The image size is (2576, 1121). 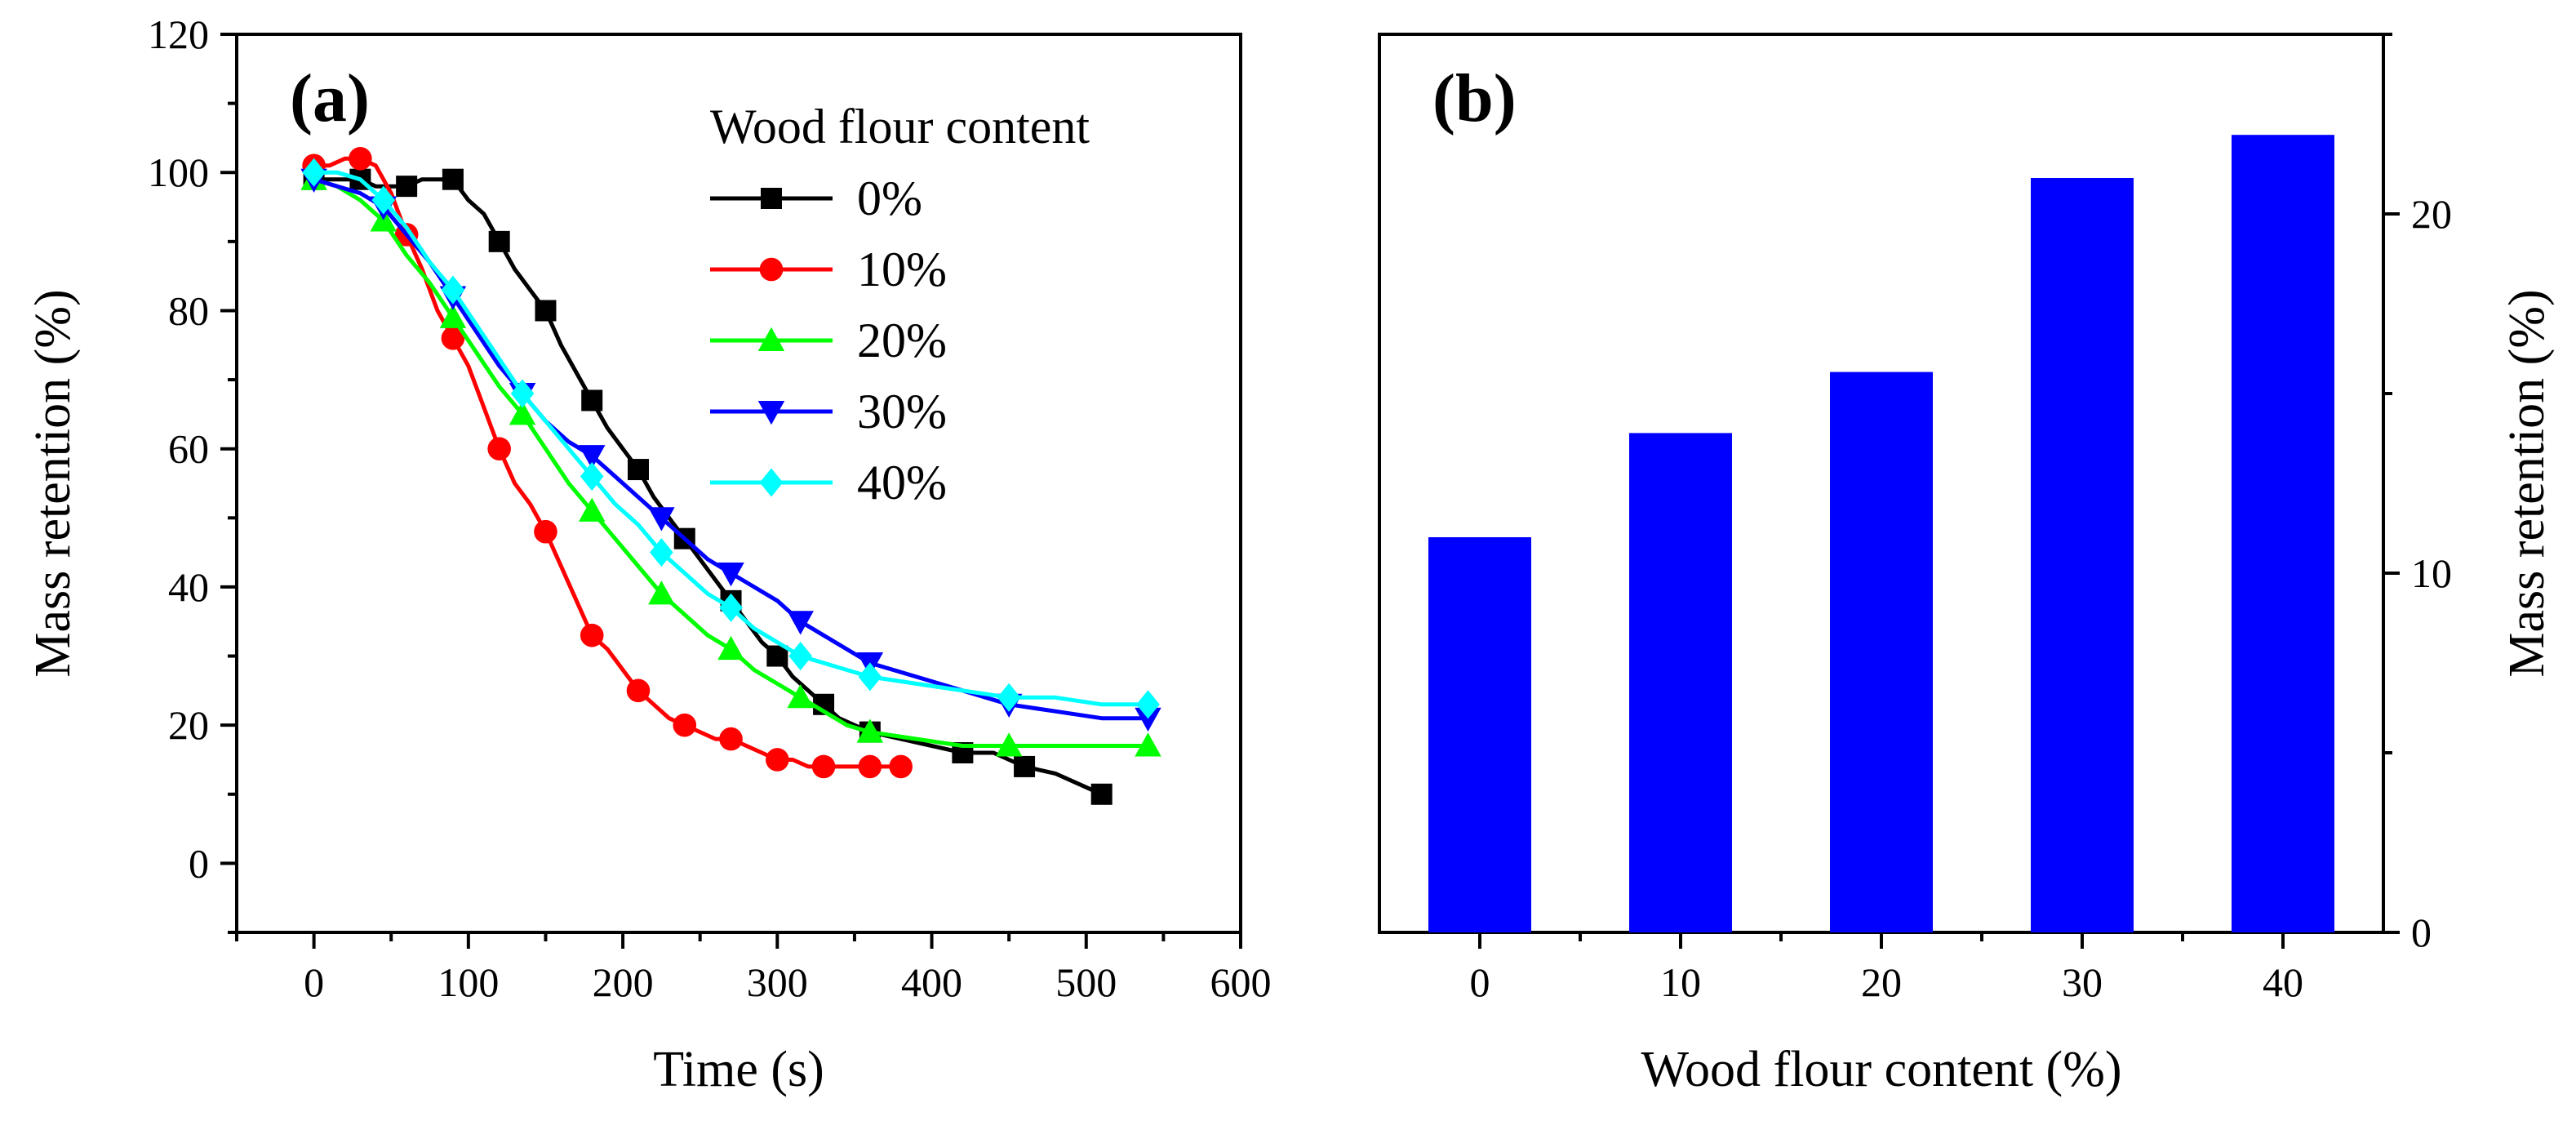 What do you see at coordinates (900, 304) in the screenshot?
I see `panel-a-legend: Wood flour content 0% 10% 20% 30% 40%` at bounding box center [900, 304].